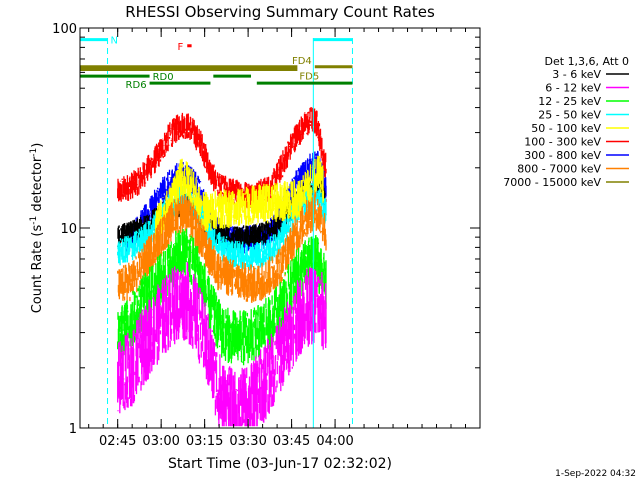 The width and height of the screenshot is (640, 480). Describe the element at coordinates (136, 85) in the screenshot. I see `flag-label-rd6: RD6` at that location.